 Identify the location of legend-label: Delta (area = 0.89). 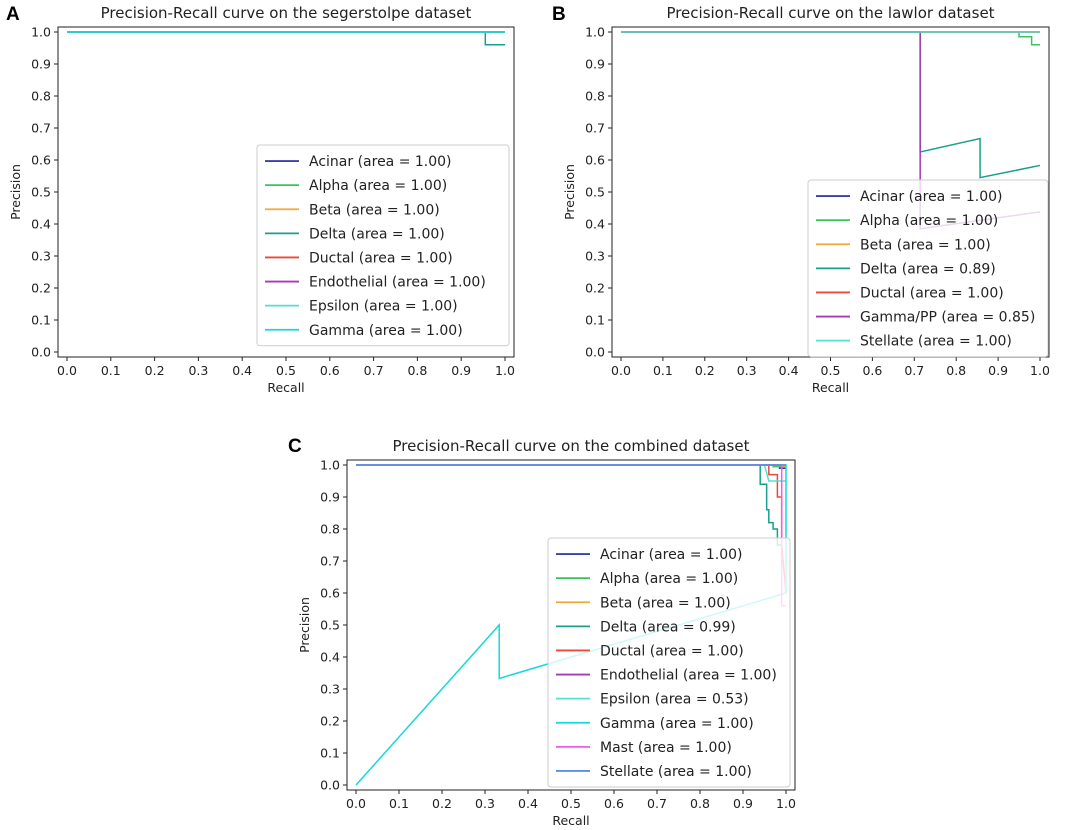
(928, 269).